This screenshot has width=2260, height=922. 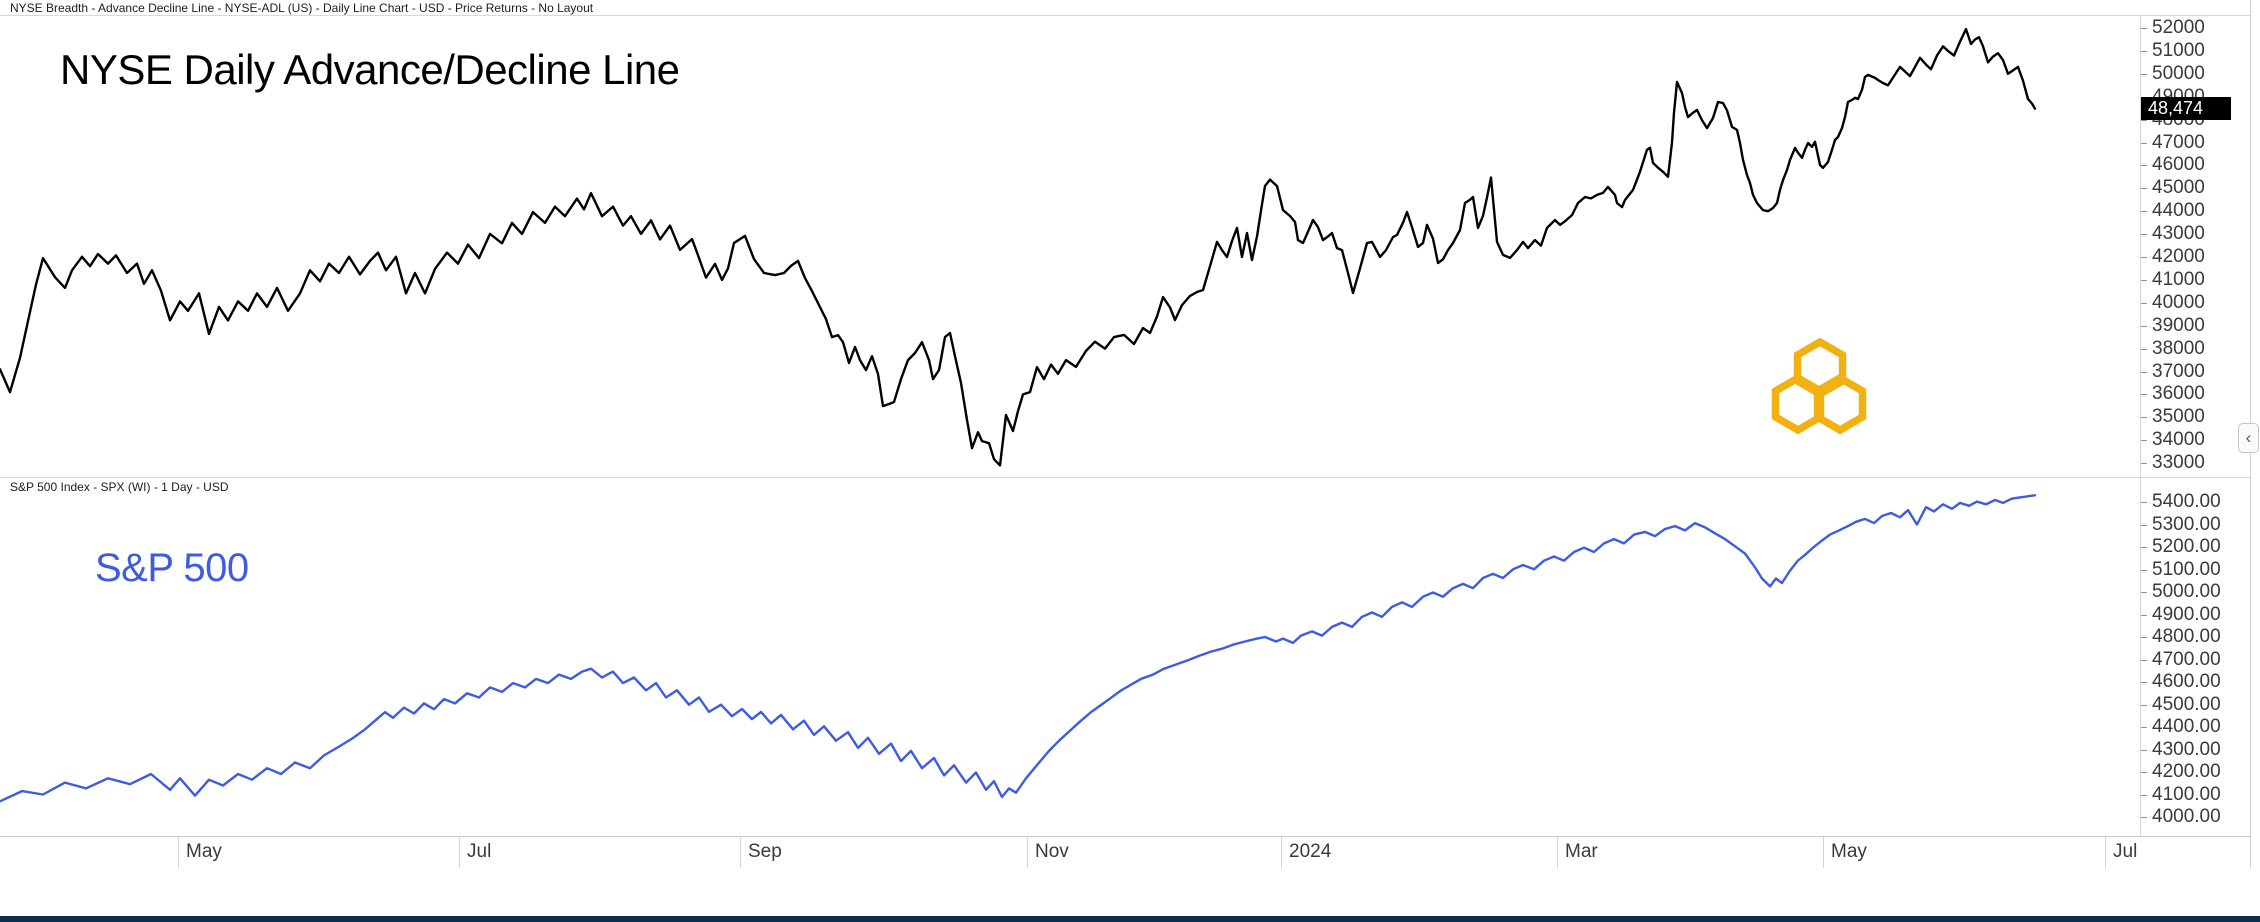 I want to click on y-tick-label: 36000, so click(x=2178, y=394).